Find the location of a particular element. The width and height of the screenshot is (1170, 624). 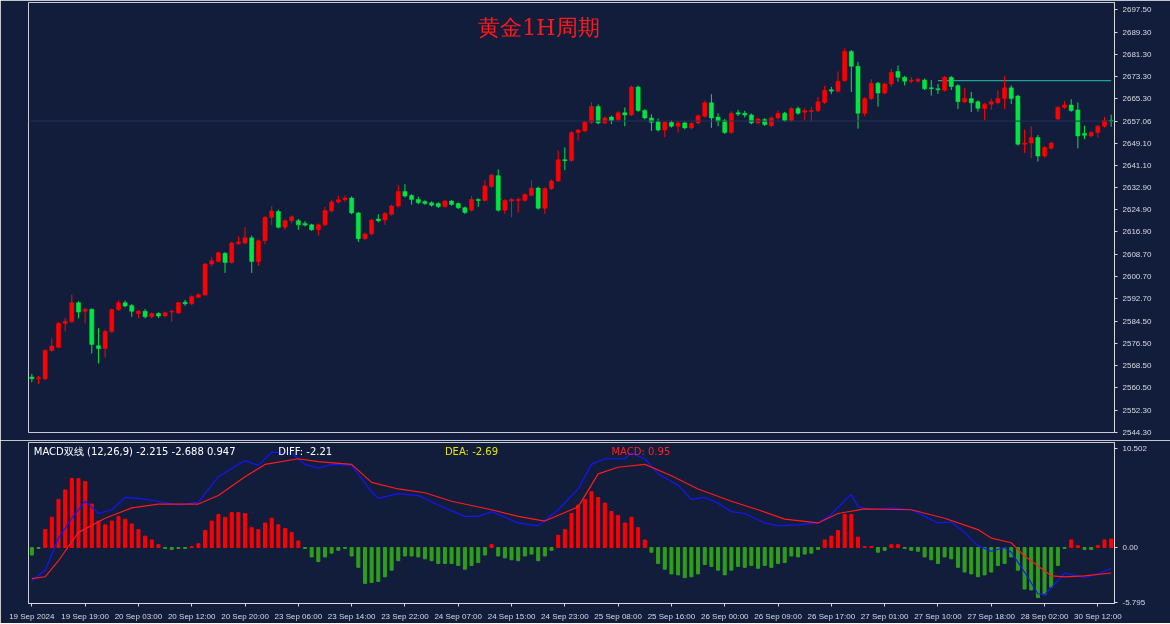

x-tick-label: 26 Sep 00:00 is located at coordinates (725, 616).